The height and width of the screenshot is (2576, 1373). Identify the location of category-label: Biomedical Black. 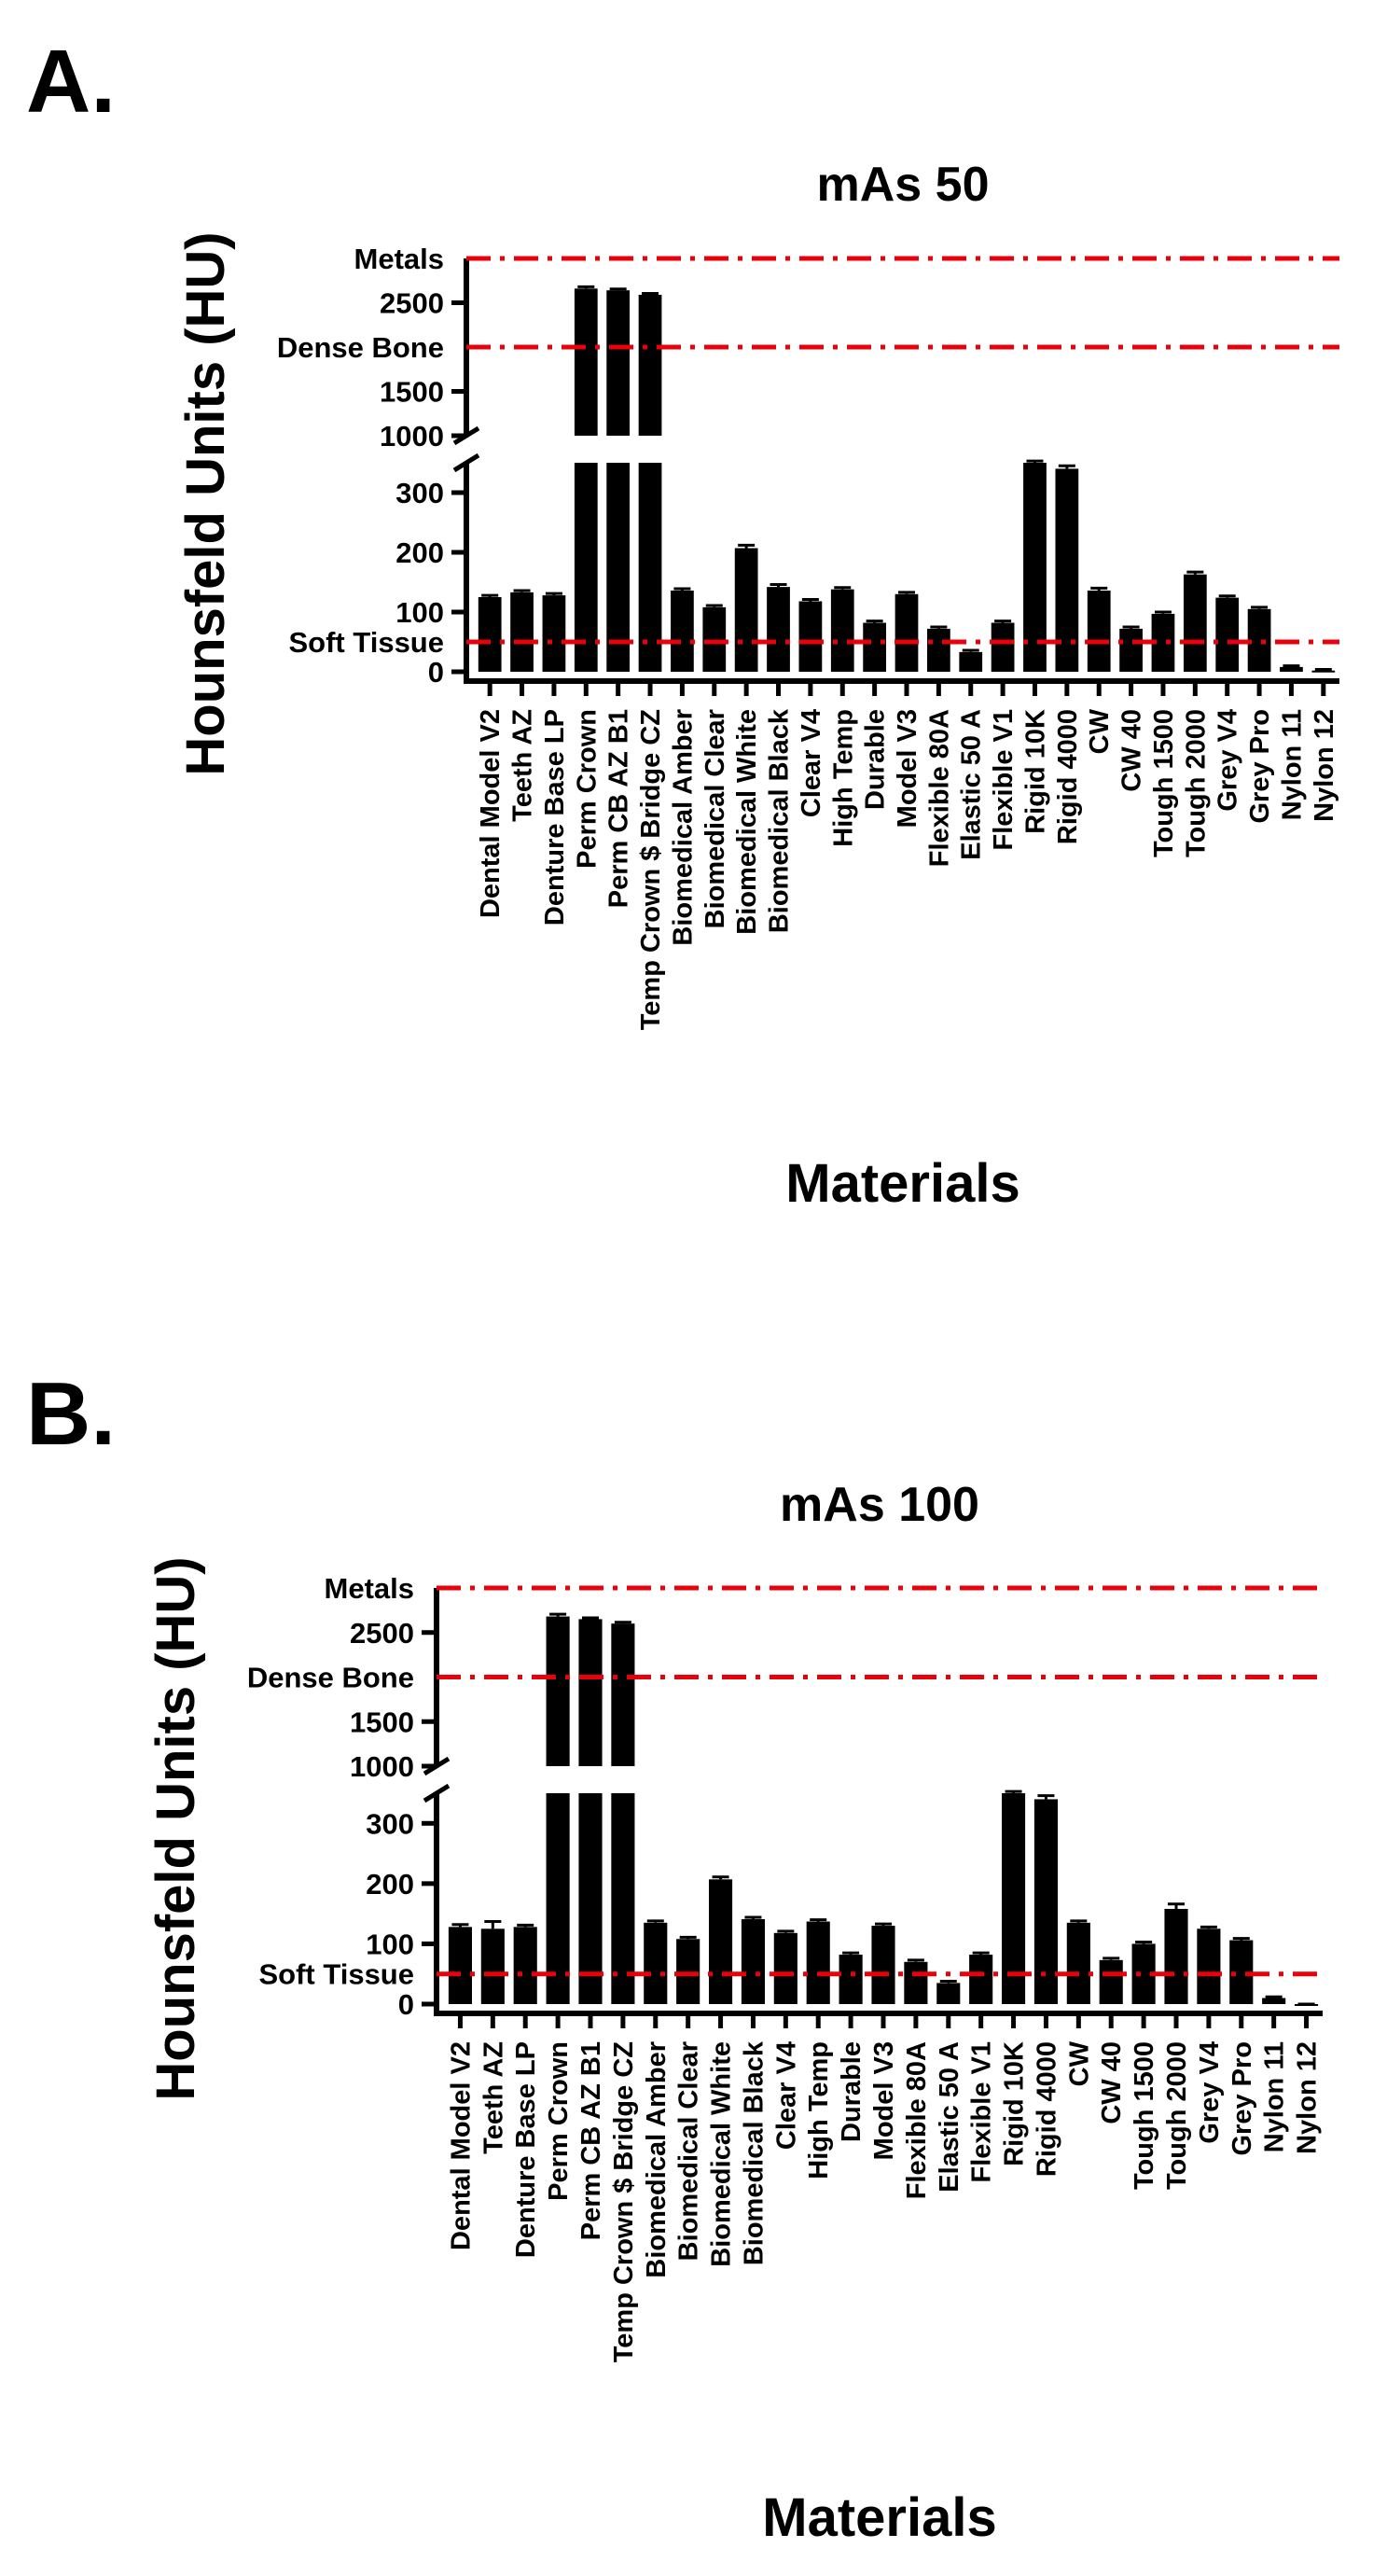
(780, 820).